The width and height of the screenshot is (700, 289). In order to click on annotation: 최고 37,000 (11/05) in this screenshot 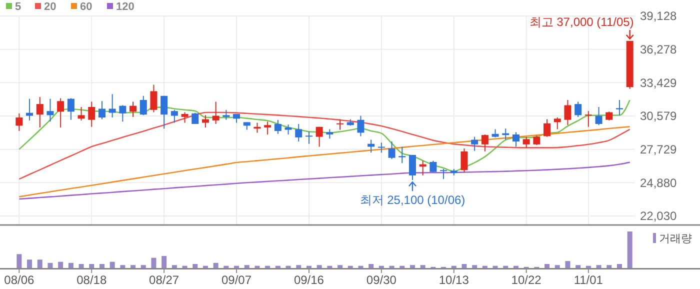, I will do `click(581, 21)`.